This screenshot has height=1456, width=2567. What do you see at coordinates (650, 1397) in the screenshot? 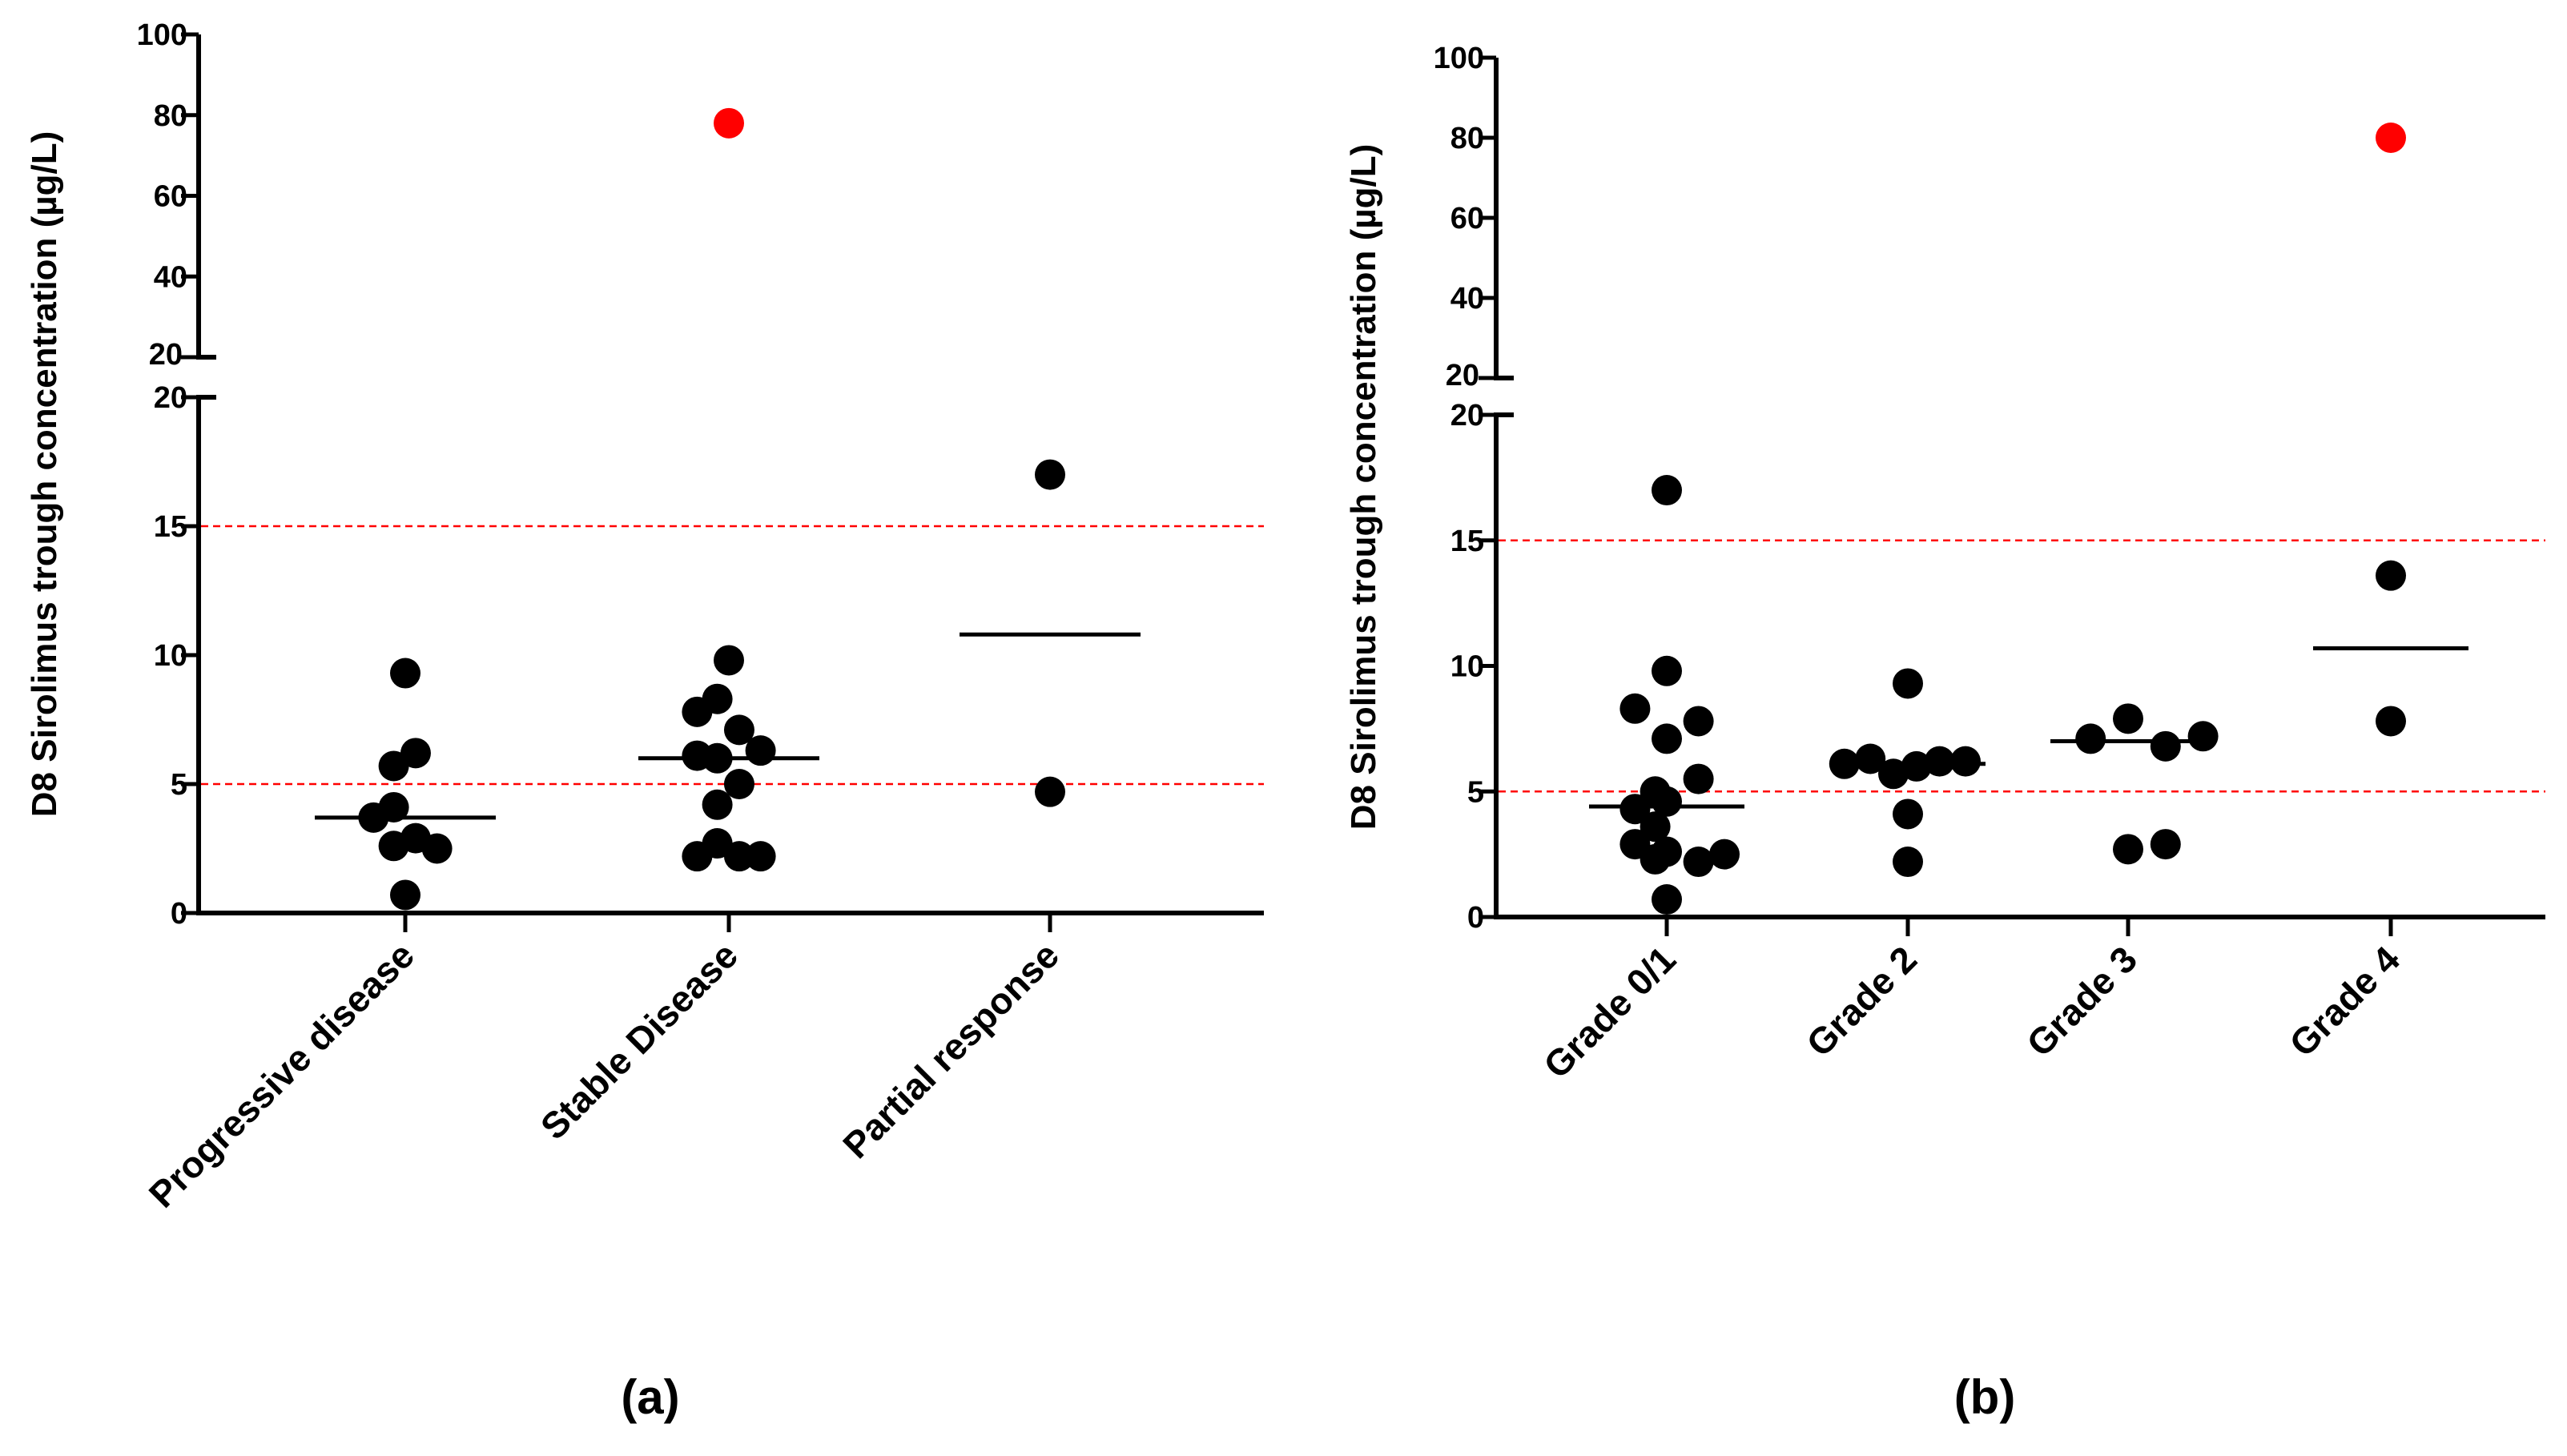
I see `panel-label: (a)` at bounding box center [650, 1397].